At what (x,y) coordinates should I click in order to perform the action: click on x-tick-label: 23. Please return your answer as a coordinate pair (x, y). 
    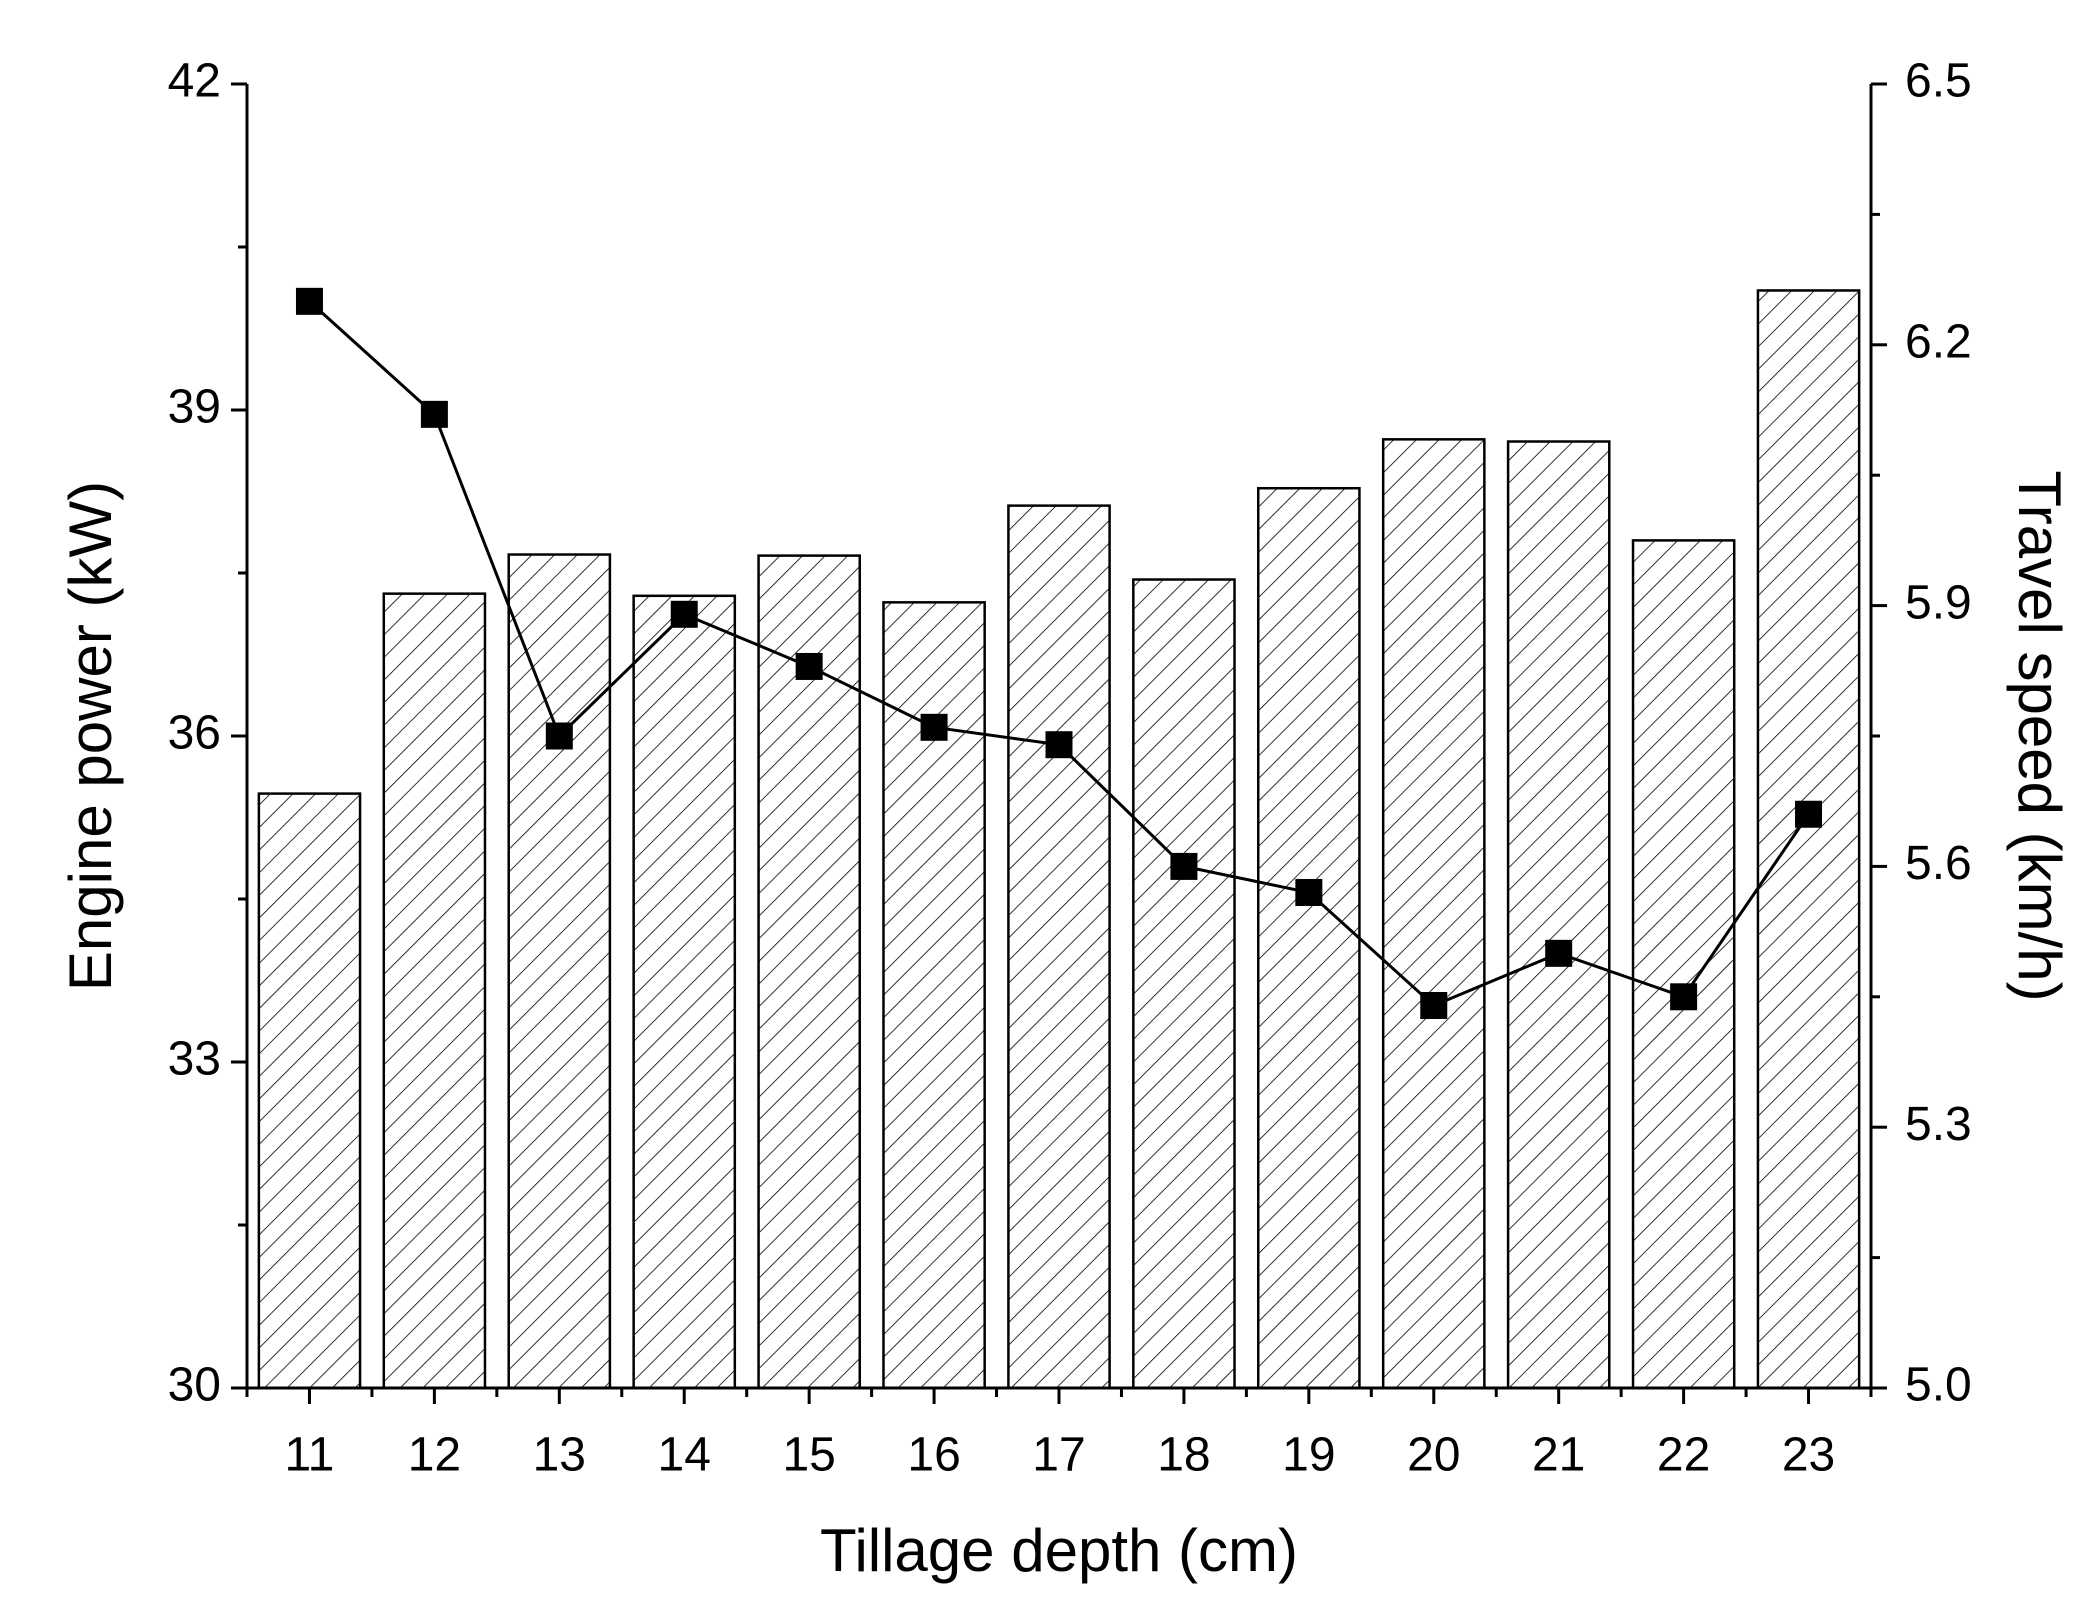
    Looking at the image, I should click on (1808, 1455).